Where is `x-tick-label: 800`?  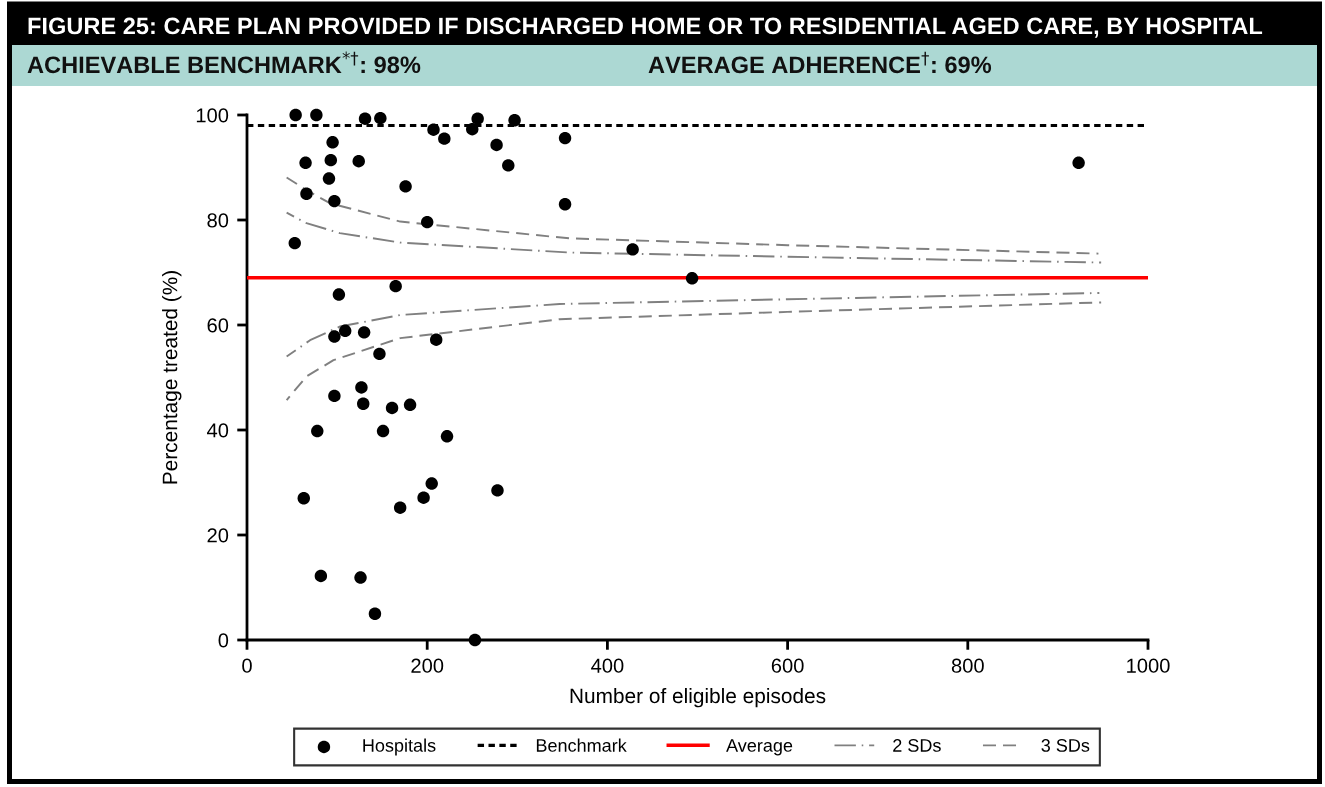
x-tick-label: 800 is located at coordinates (967, 665).